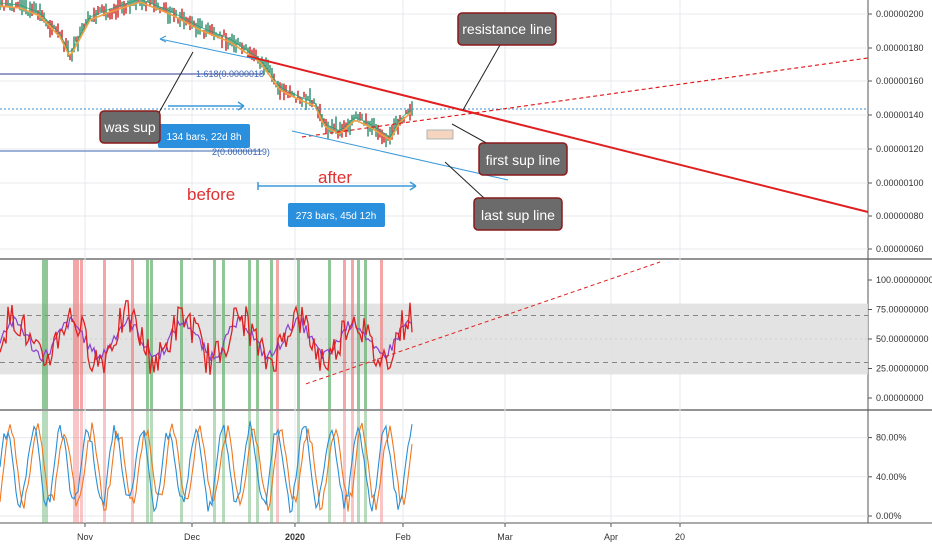 The image size is (932, 550). Describe the element at coordinates (241, 106) in the screenshot. I see `measure-arrowhead` at that location.